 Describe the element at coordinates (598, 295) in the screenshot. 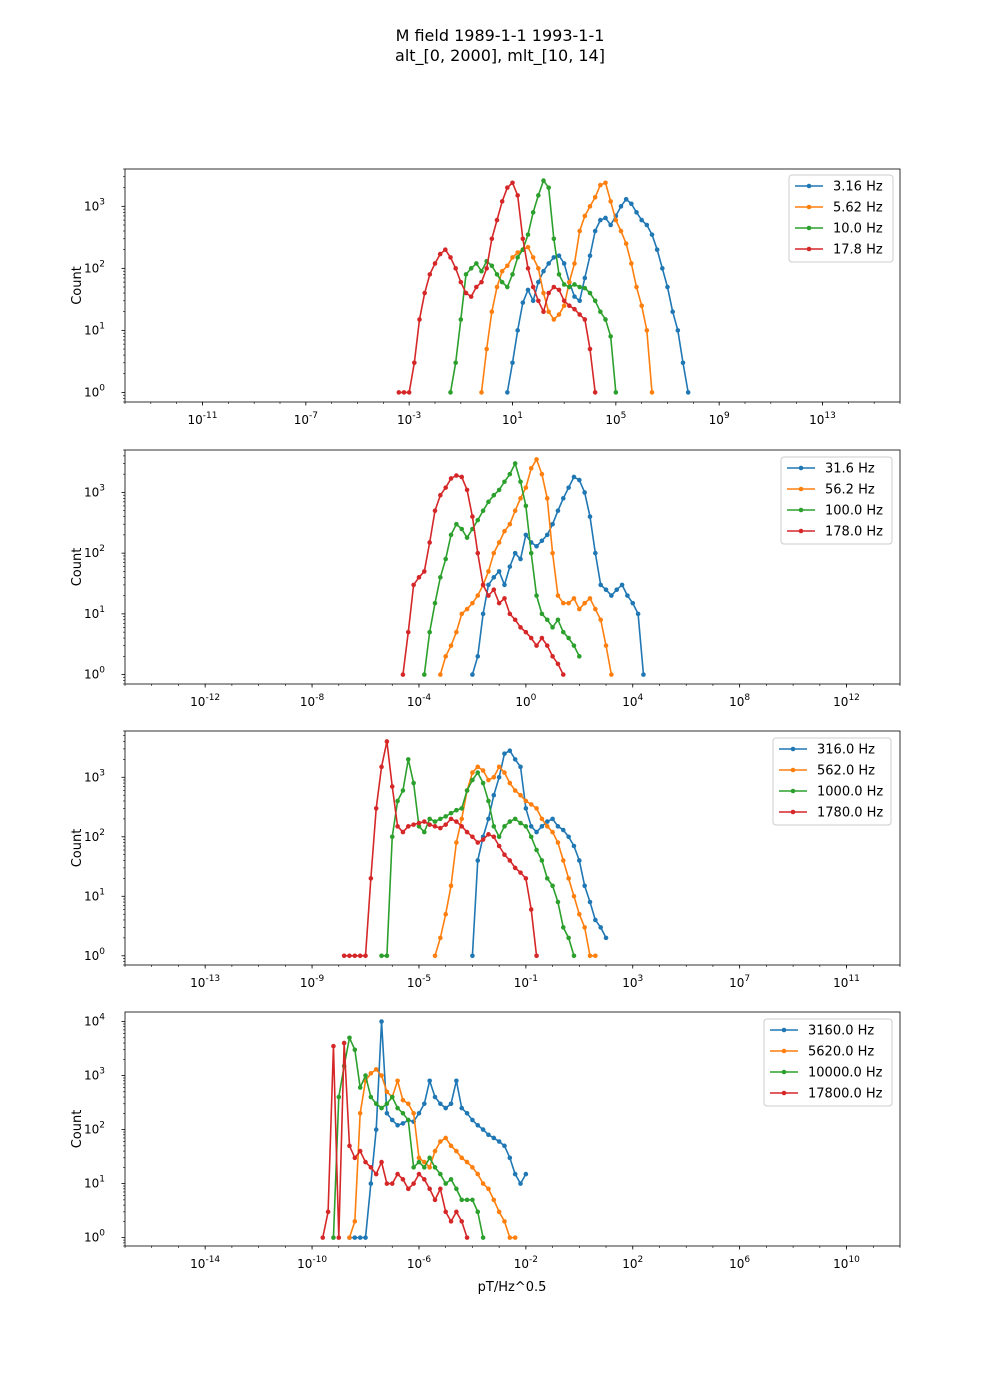

I see `series-3-16-hz` at that location.